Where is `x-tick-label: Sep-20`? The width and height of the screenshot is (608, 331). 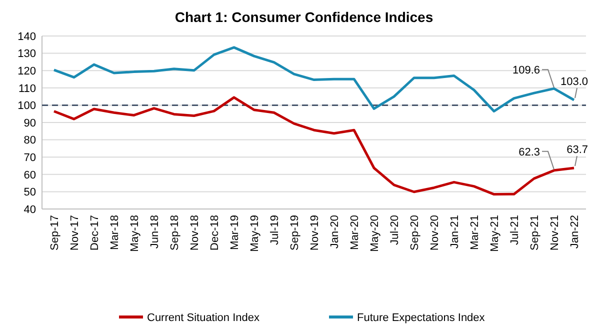 x-tick-label: Sep-20 is located at coordinates (415, 232).